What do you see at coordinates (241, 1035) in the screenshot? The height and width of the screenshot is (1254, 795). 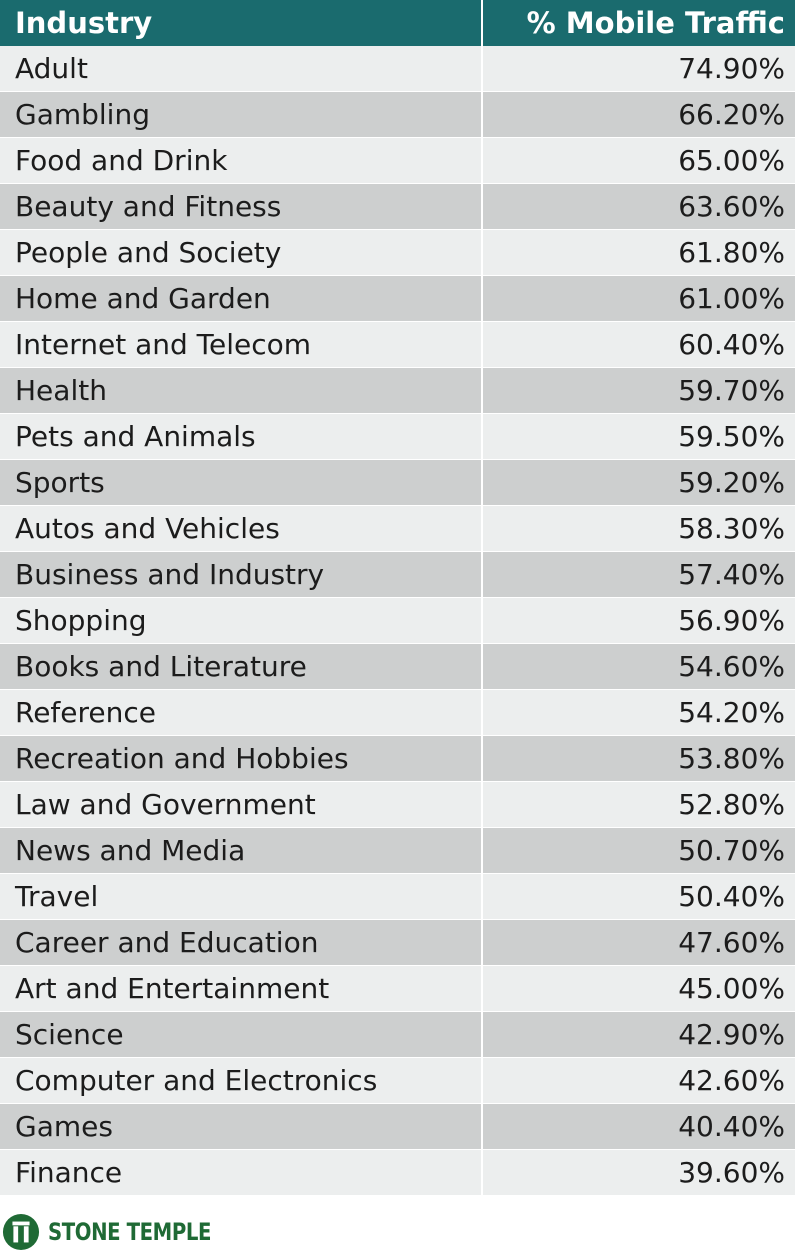 I see `industry-cell: Science` at bounding box center [241, 1035].